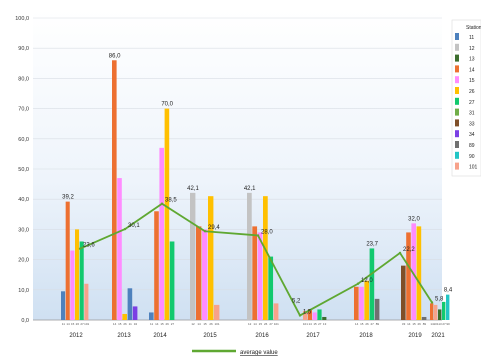 This screenshot has width=481, height=360. I want to click on data-label: 23,7, so click(372, 244).